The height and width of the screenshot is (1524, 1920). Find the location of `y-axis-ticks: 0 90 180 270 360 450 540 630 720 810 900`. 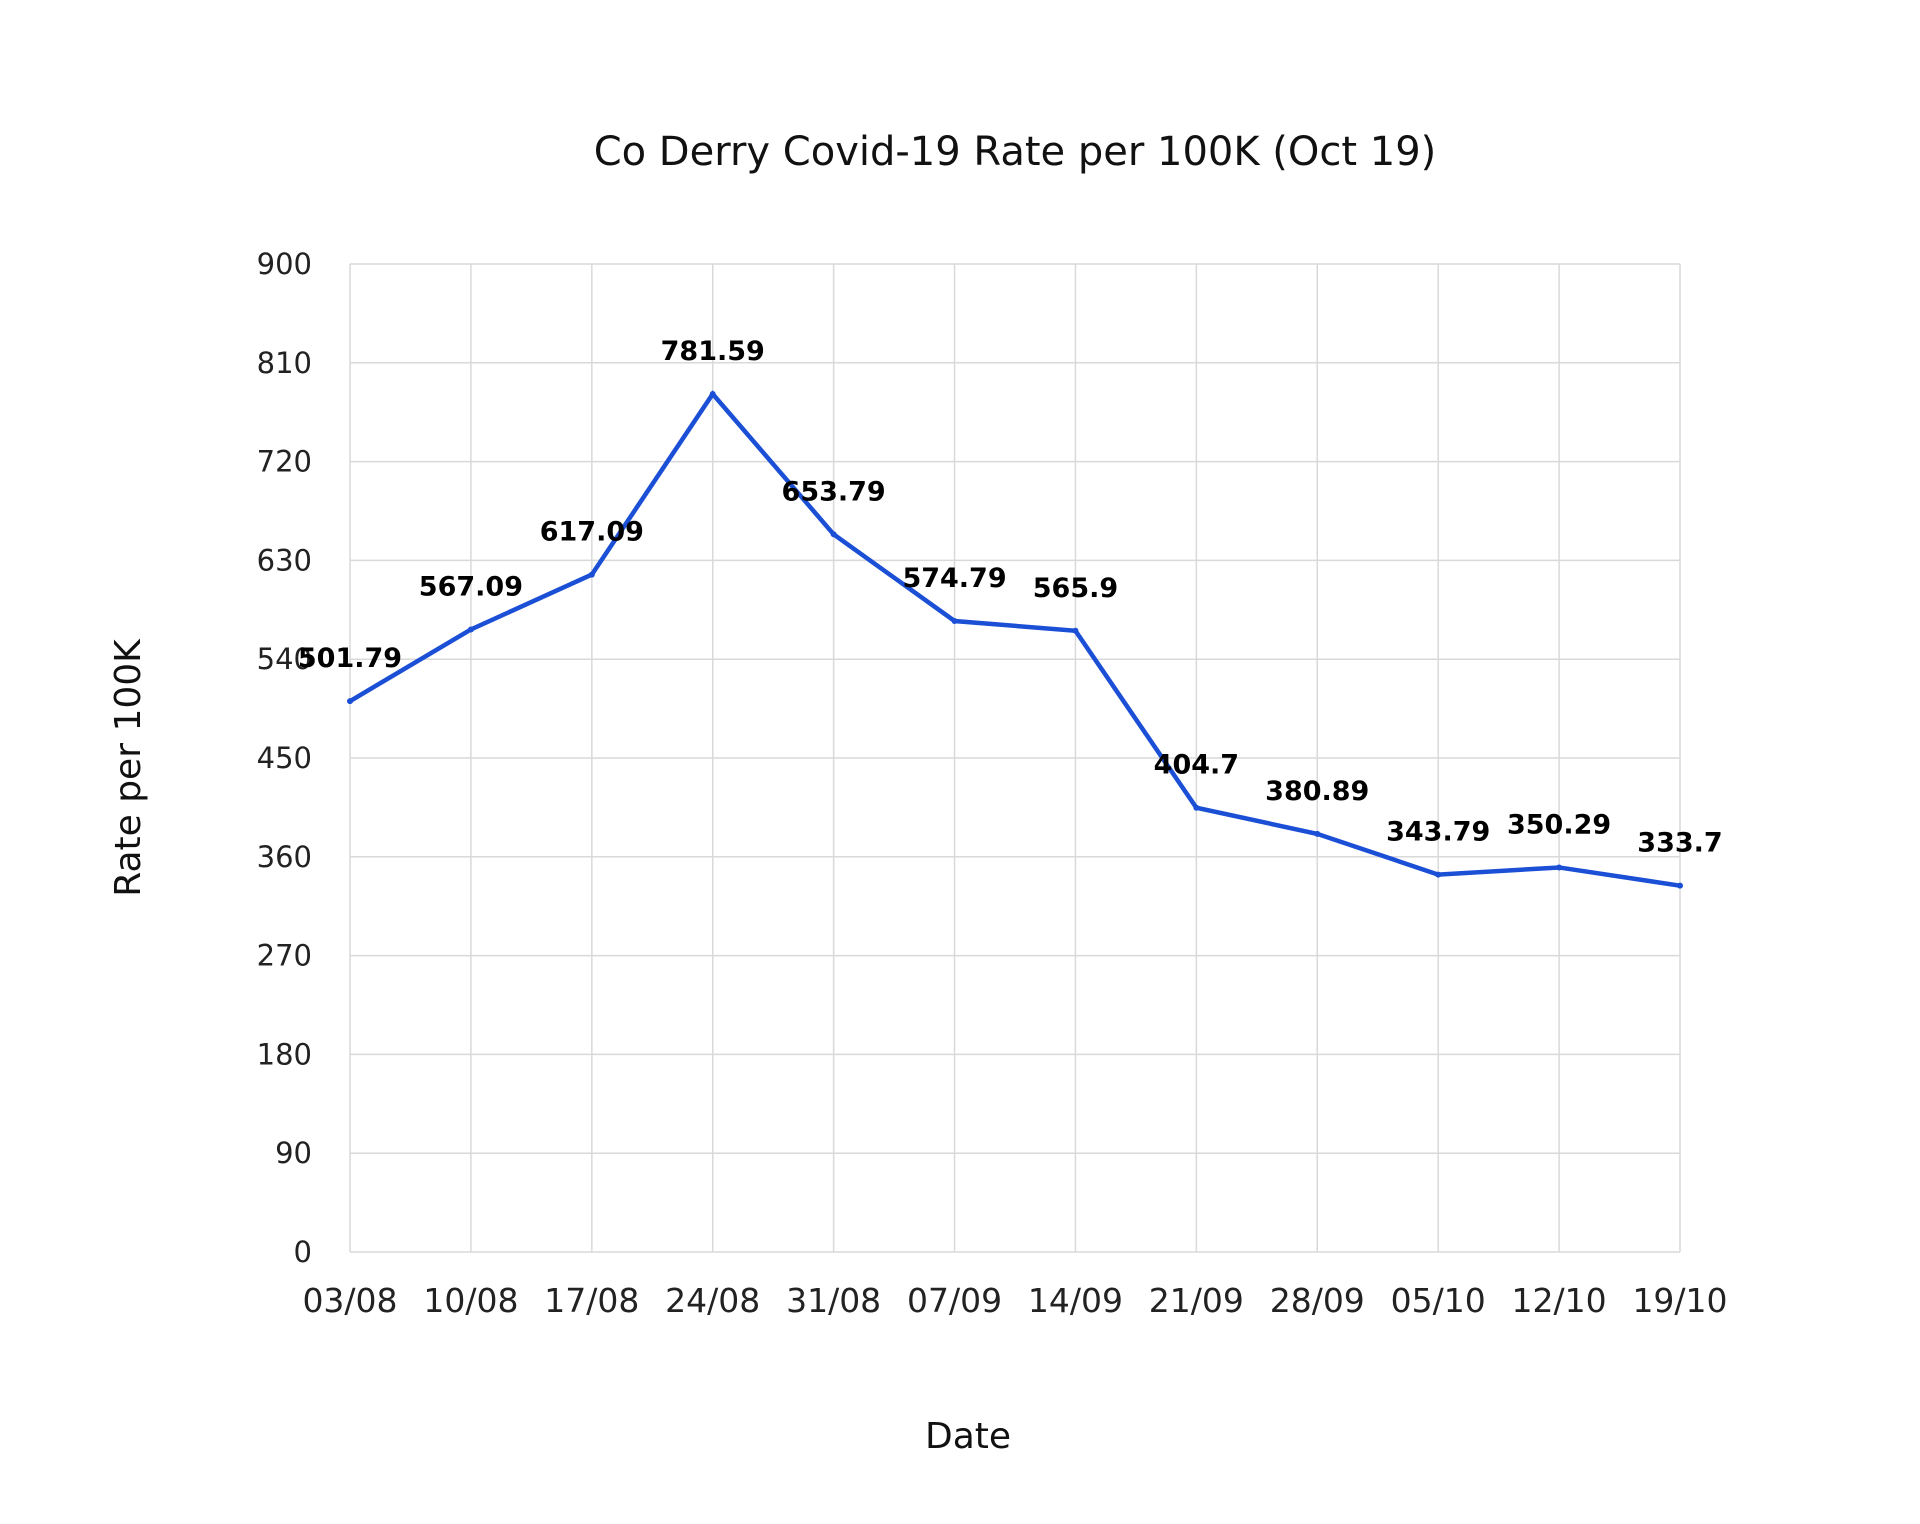

y-axis-ticks: 0 90 180 270 360 450 540 630 720 810 900 is located at coordinates (284, 758).